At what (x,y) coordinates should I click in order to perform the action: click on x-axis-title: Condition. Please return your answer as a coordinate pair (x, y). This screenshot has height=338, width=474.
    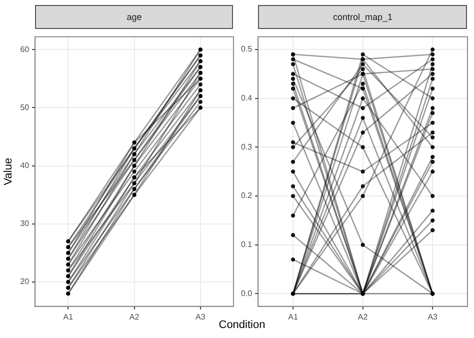
    Looking at the image, I should click on (242, 325).